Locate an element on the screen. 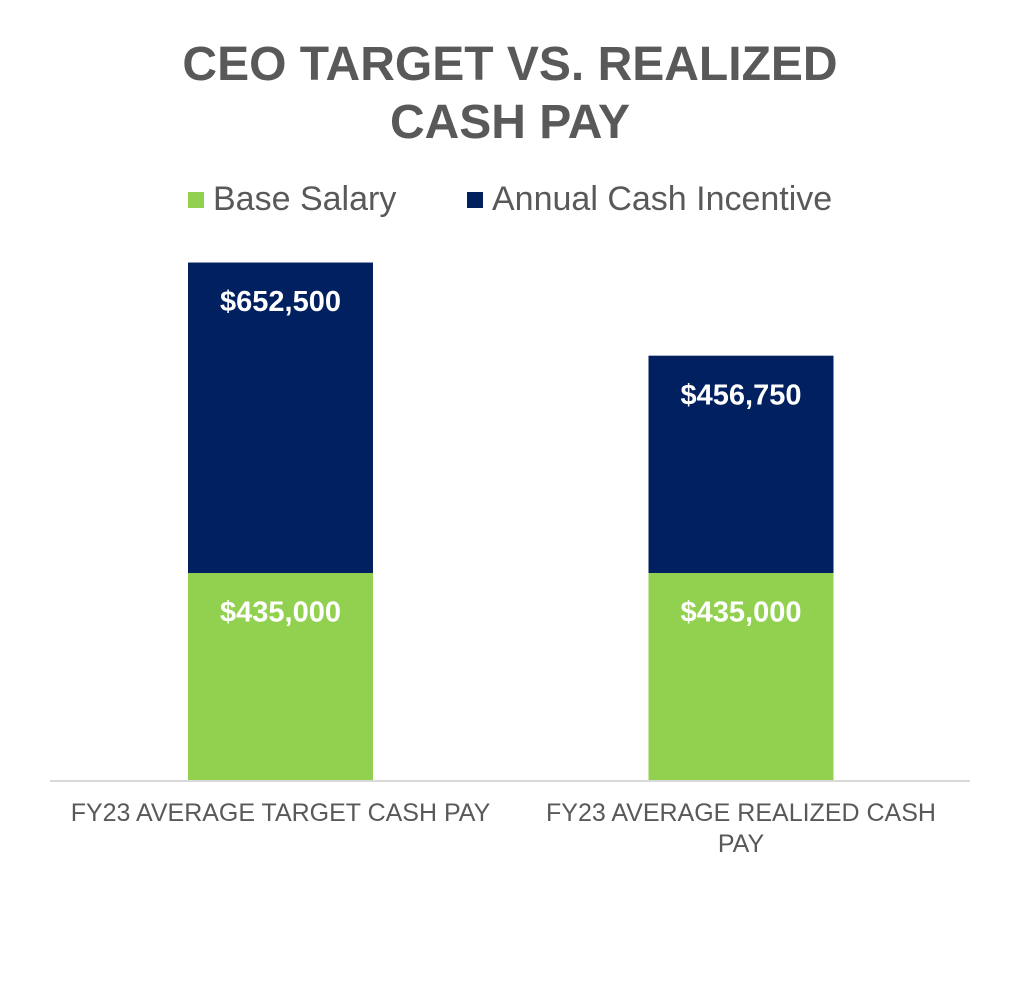 This screenshot has height=986, width=1021. legend-label: Annual Cash Incentive is located at coordinates (662, 199).